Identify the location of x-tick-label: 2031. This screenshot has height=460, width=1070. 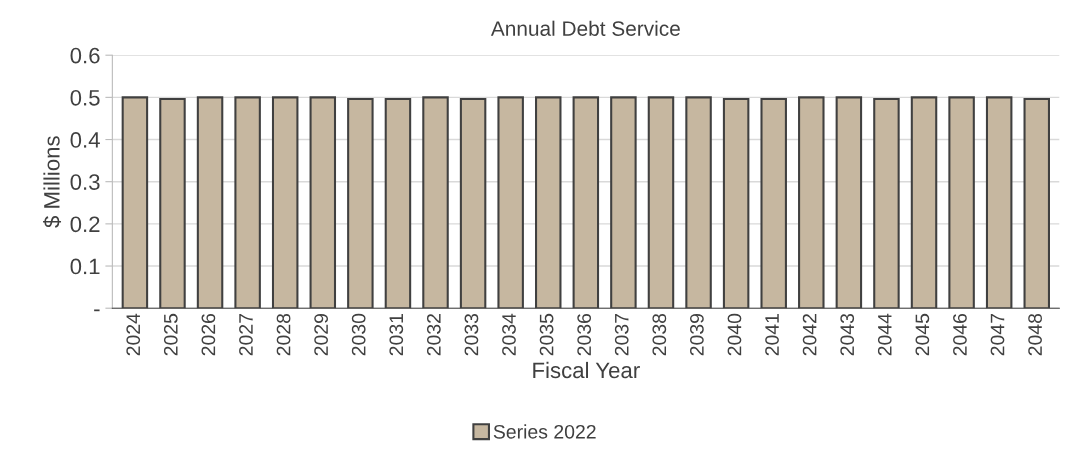
(396, 335).